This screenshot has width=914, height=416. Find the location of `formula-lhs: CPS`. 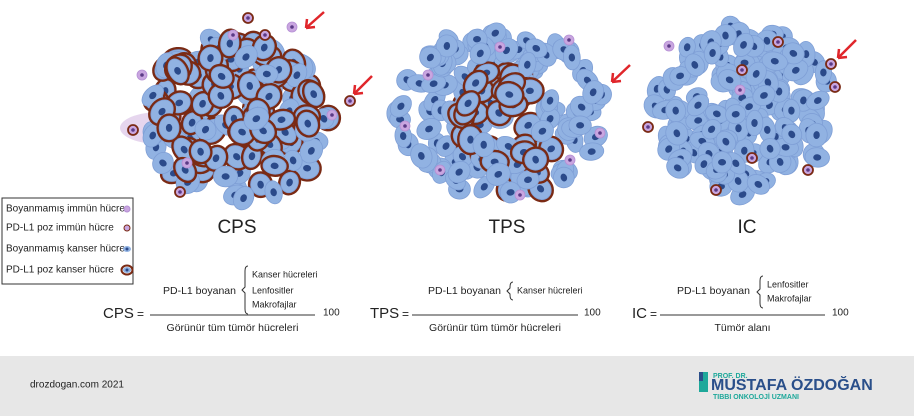

formula-lhs: CPS is located at coordinates (118, 313).